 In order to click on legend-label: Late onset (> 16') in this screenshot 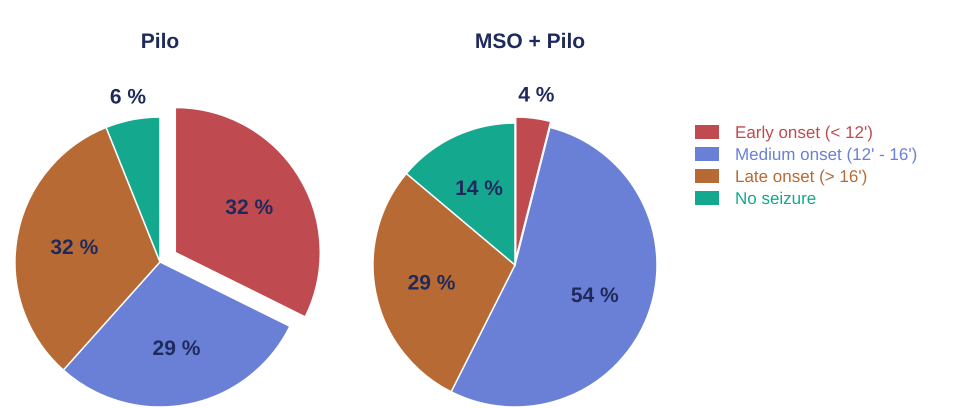, I will do `click(801, 176)`.